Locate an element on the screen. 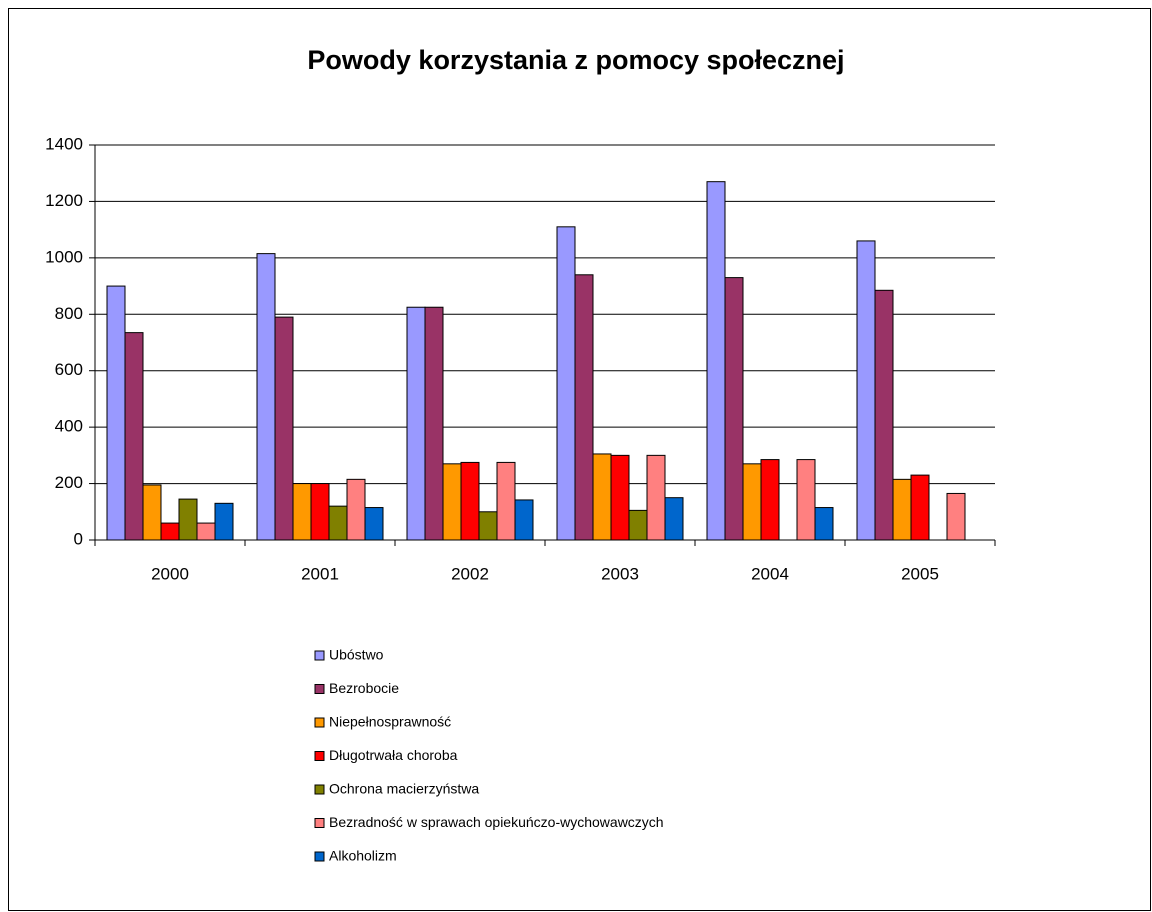 The height and width of the screenshot is (912, 1152). x-tick-label: 2001 is located at coordinates (320, 573).